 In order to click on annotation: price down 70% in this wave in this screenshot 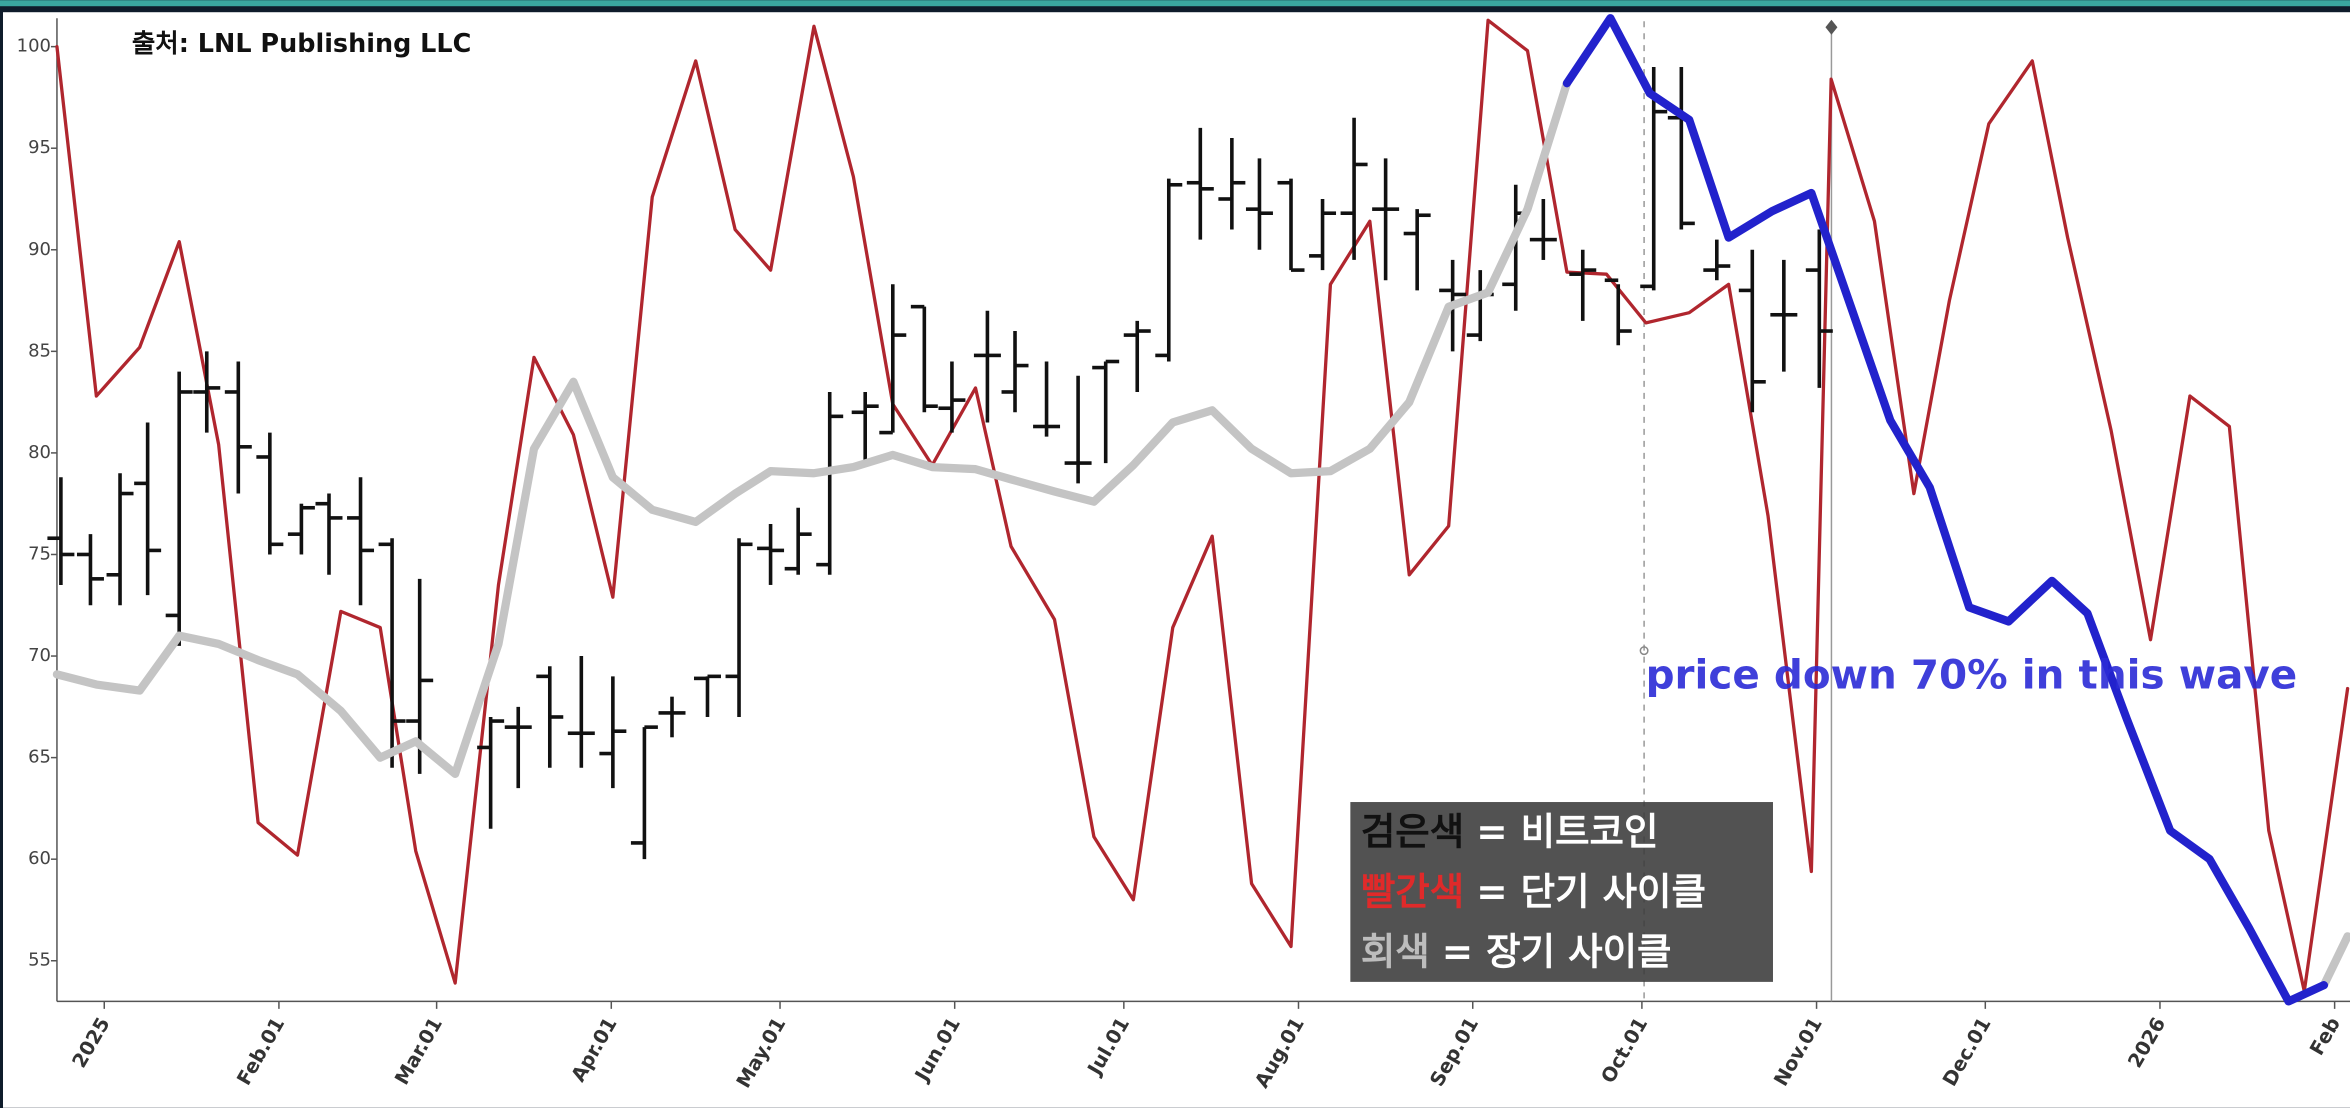, I will do `click(1972, 675)`.